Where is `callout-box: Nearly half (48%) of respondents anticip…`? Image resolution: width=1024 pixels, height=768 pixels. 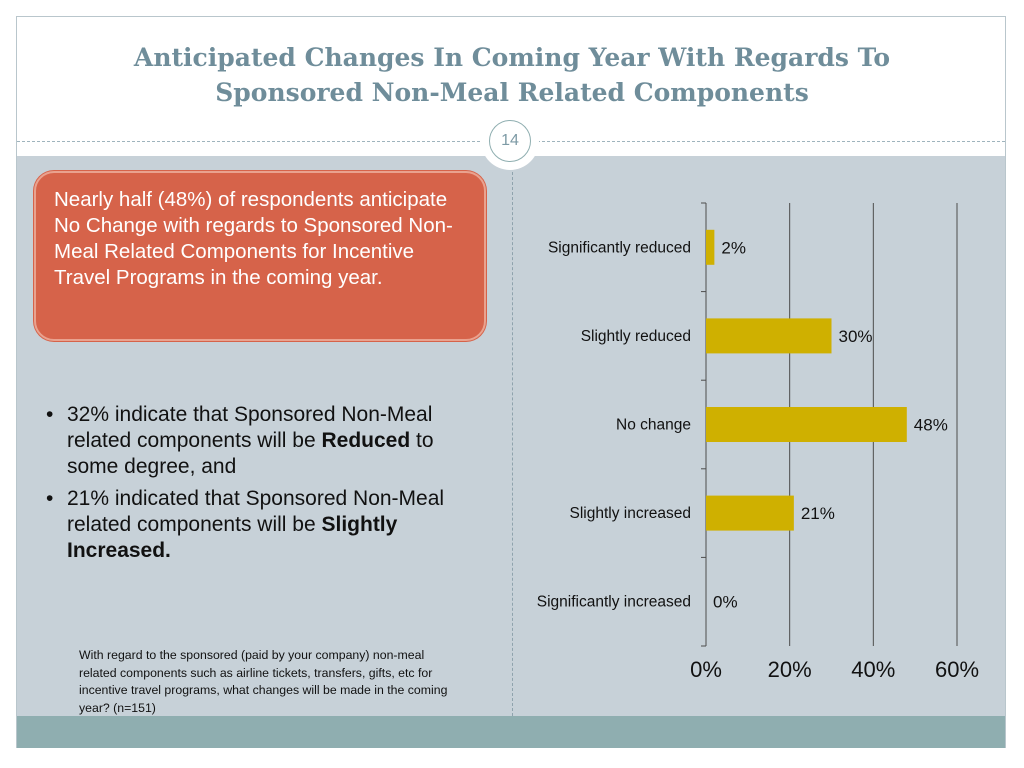 callout-box: Nearly half (48%) of respondents anticip… is located at coordinates (260, 256).